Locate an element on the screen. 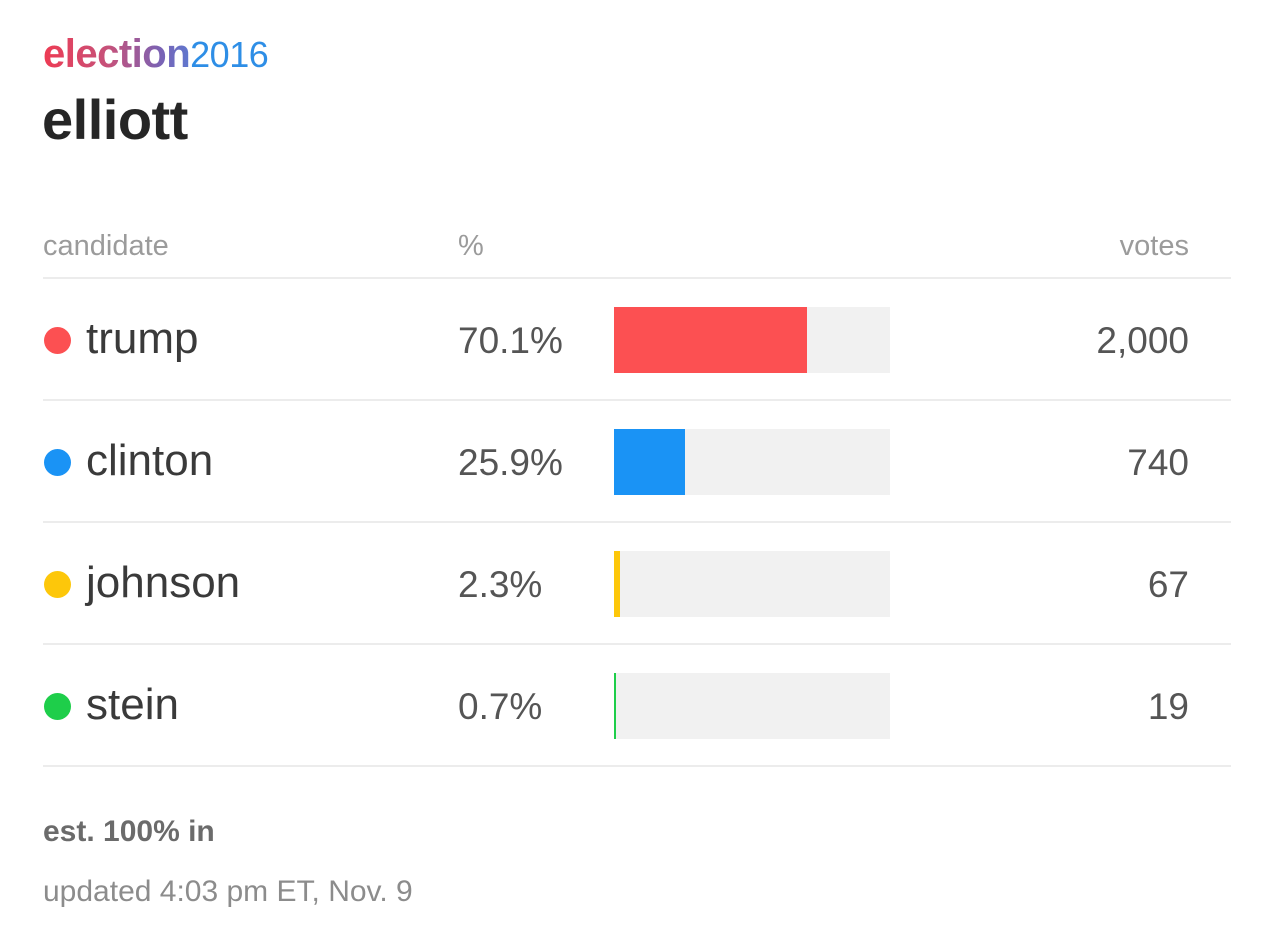  candidate-row-trump: trump 70.1% 2,000 is located at coordinates (640, 340).